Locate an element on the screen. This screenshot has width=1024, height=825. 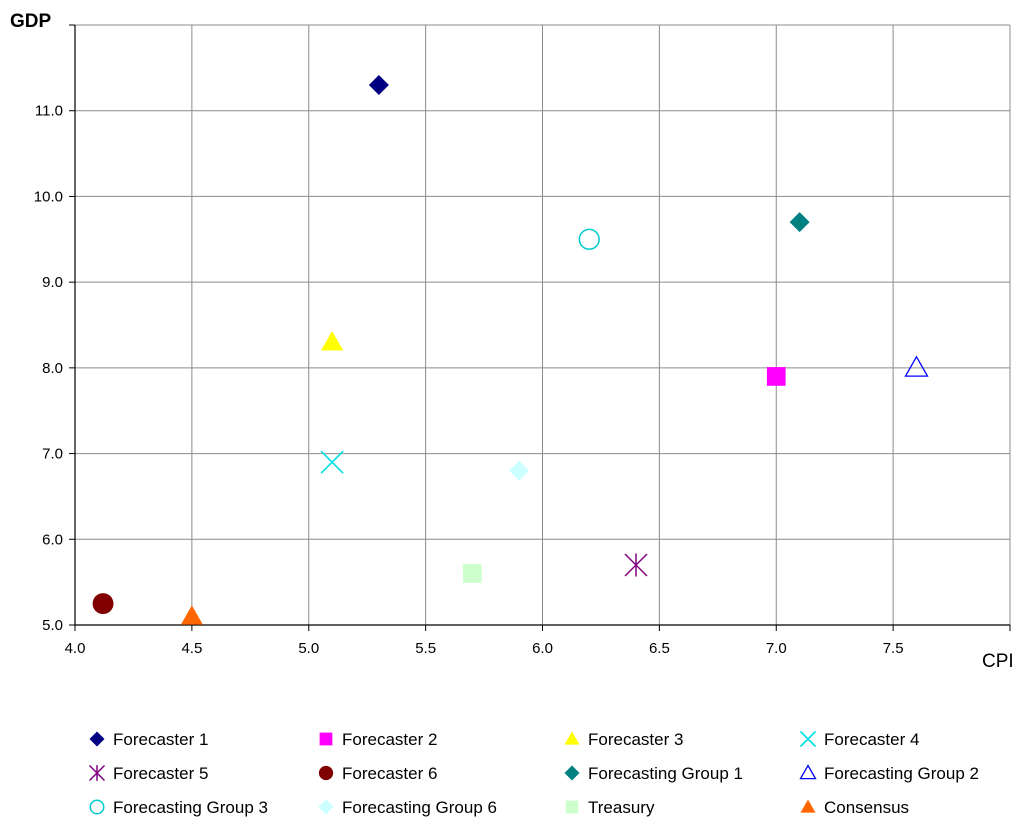
legend-label: Consensus is located at coordinates (866, 807).